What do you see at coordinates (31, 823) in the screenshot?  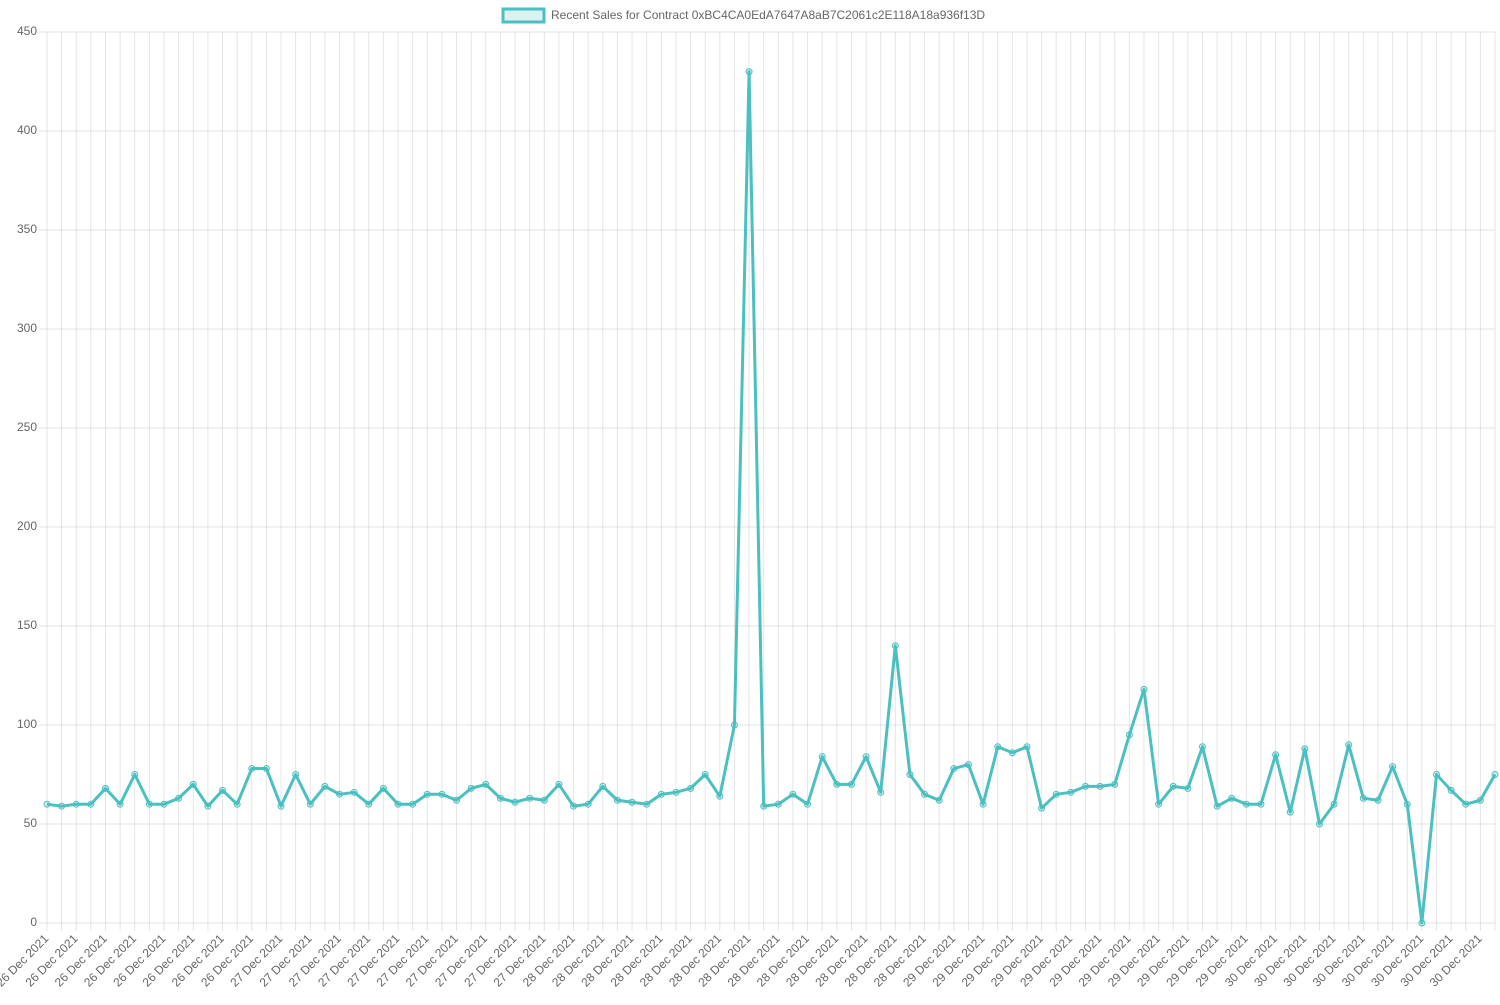 I see `y-tick-label: 50` at bounding box center [31, 823].